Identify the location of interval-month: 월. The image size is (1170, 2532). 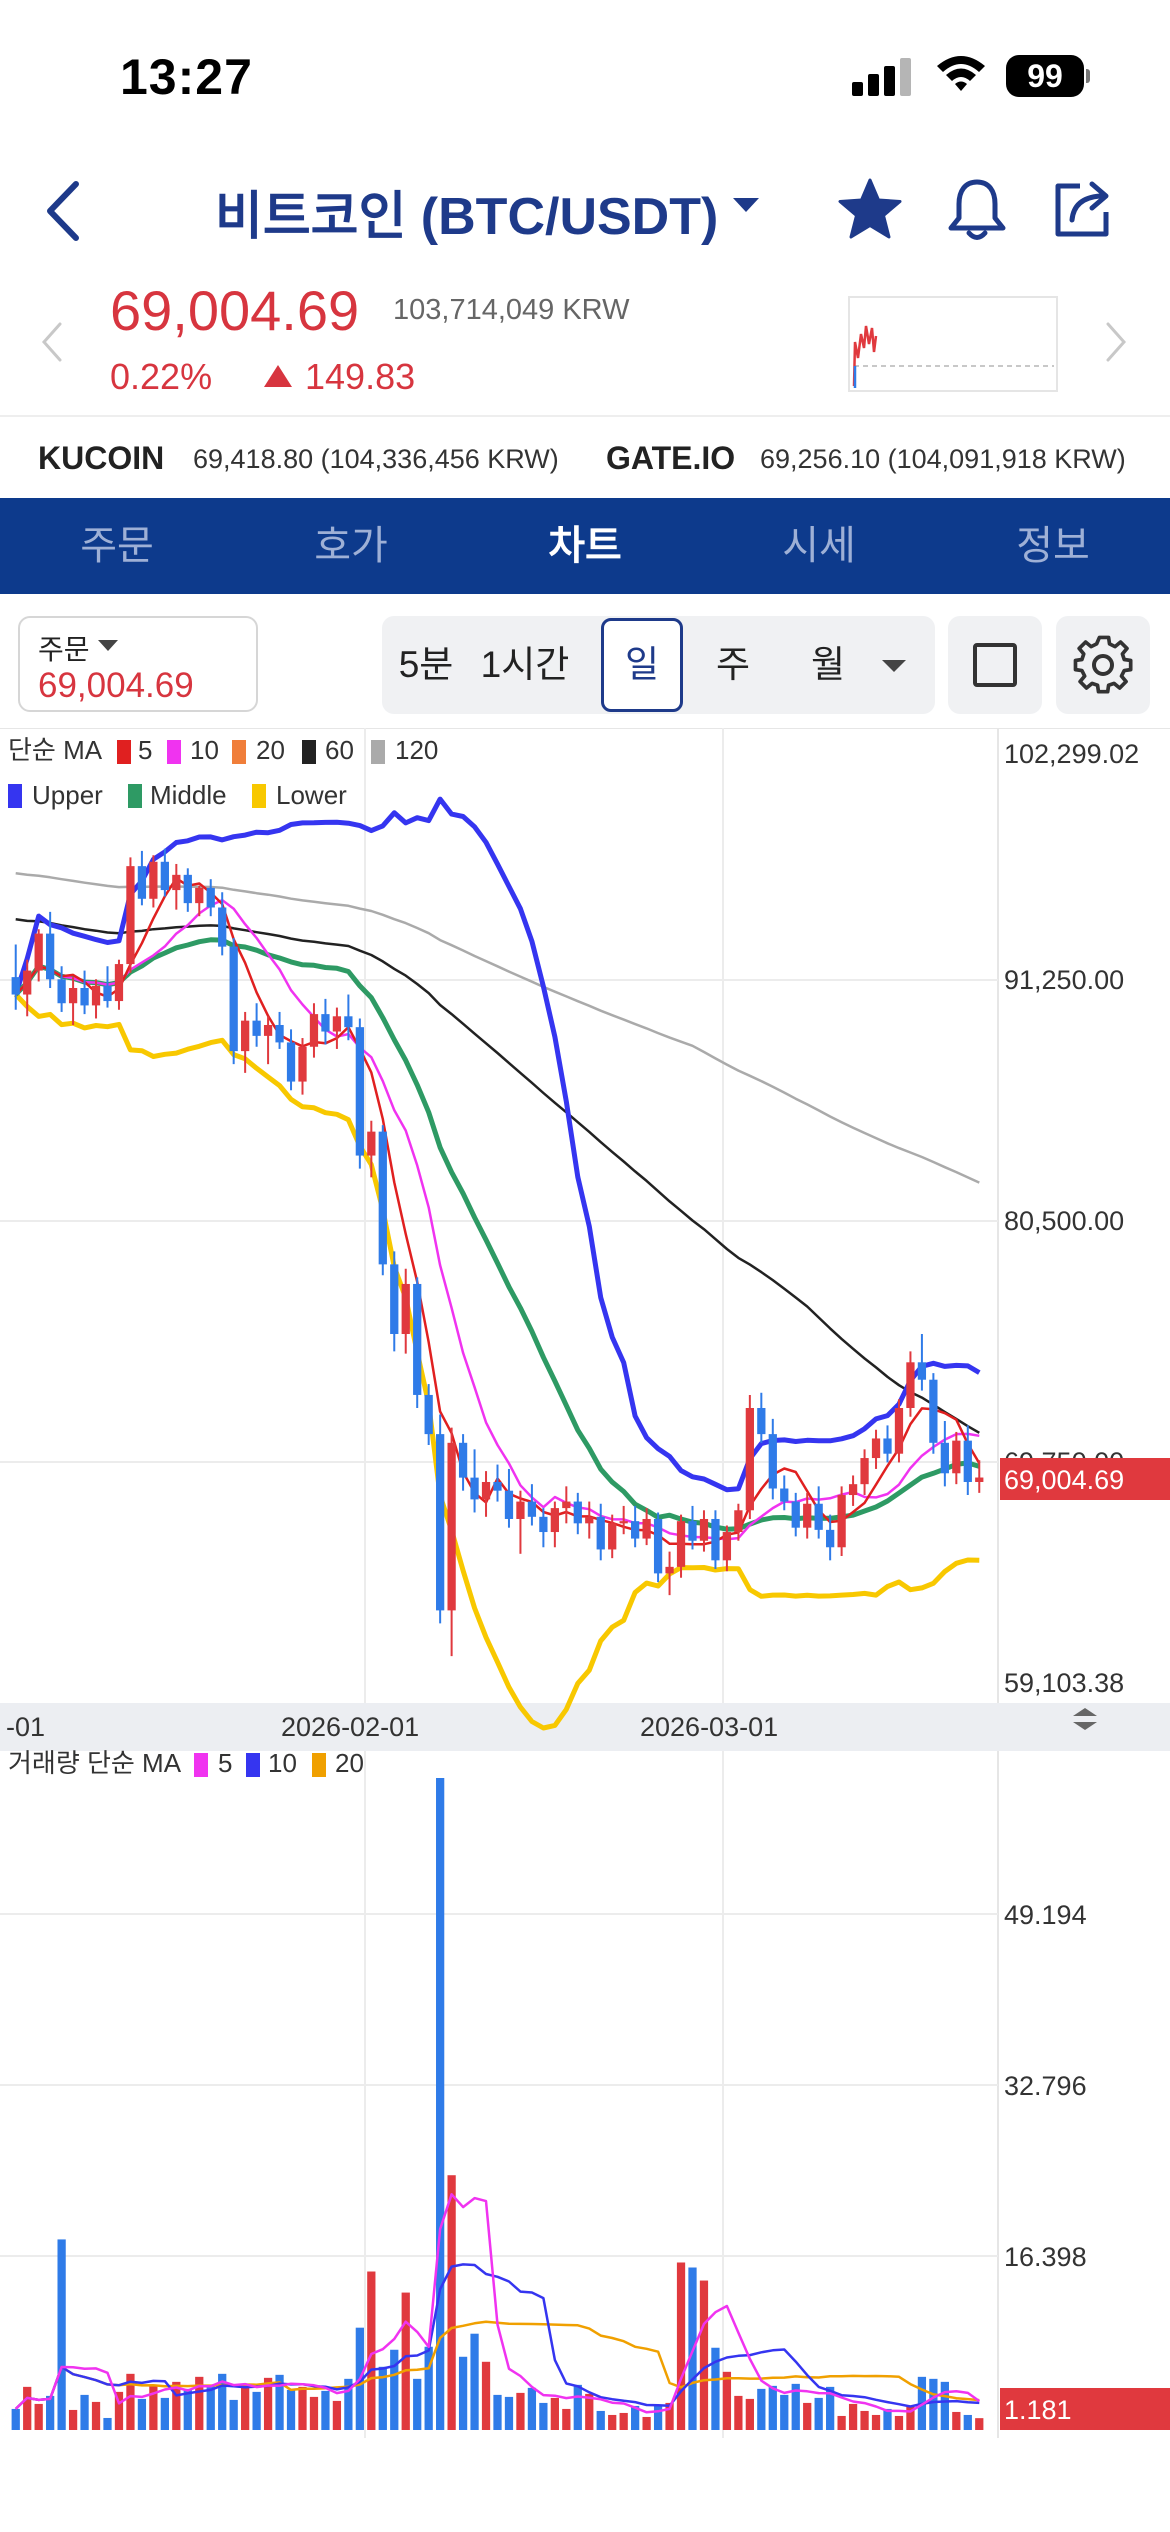
(828, 664).